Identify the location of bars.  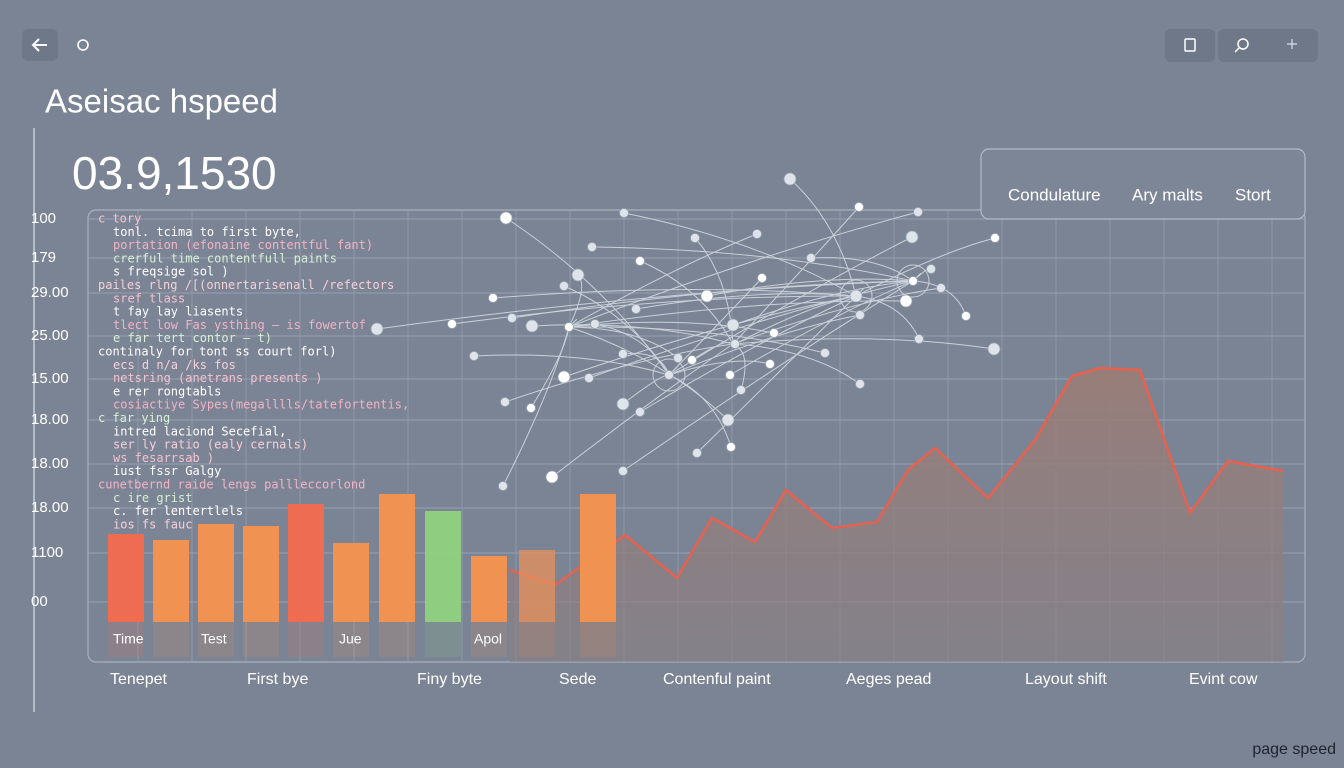
(362, 575).